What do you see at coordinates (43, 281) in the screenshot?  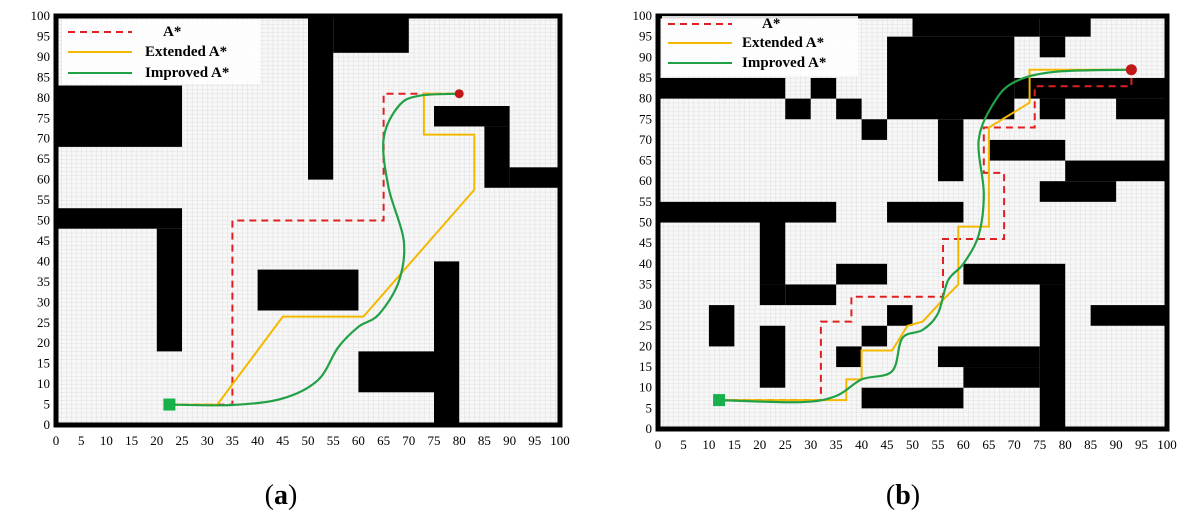 I see `y-tick-label: 35` at bounding box center [43, 281].